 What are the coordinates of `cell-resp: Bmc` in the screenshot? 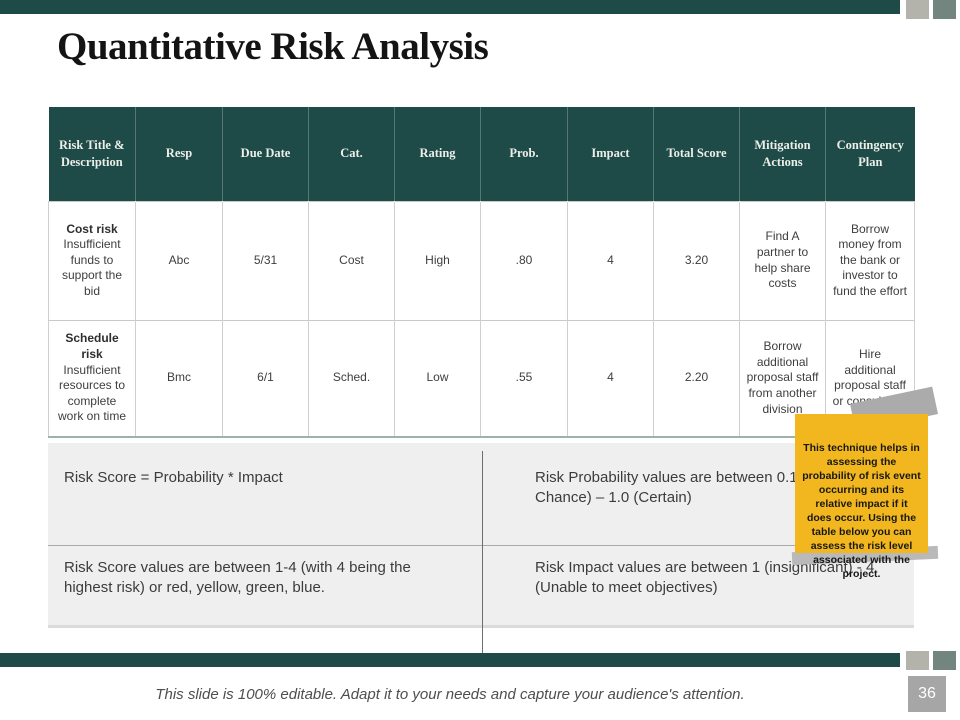 It's located at (179, 378).